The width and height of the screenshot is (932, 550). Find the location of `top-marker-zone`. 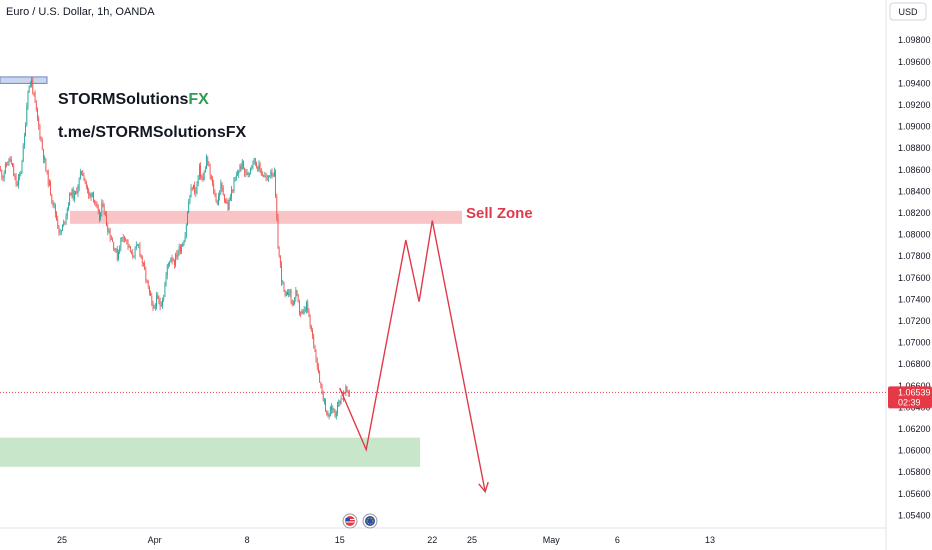

top-marker-zone is located at coordinates (24, 80).